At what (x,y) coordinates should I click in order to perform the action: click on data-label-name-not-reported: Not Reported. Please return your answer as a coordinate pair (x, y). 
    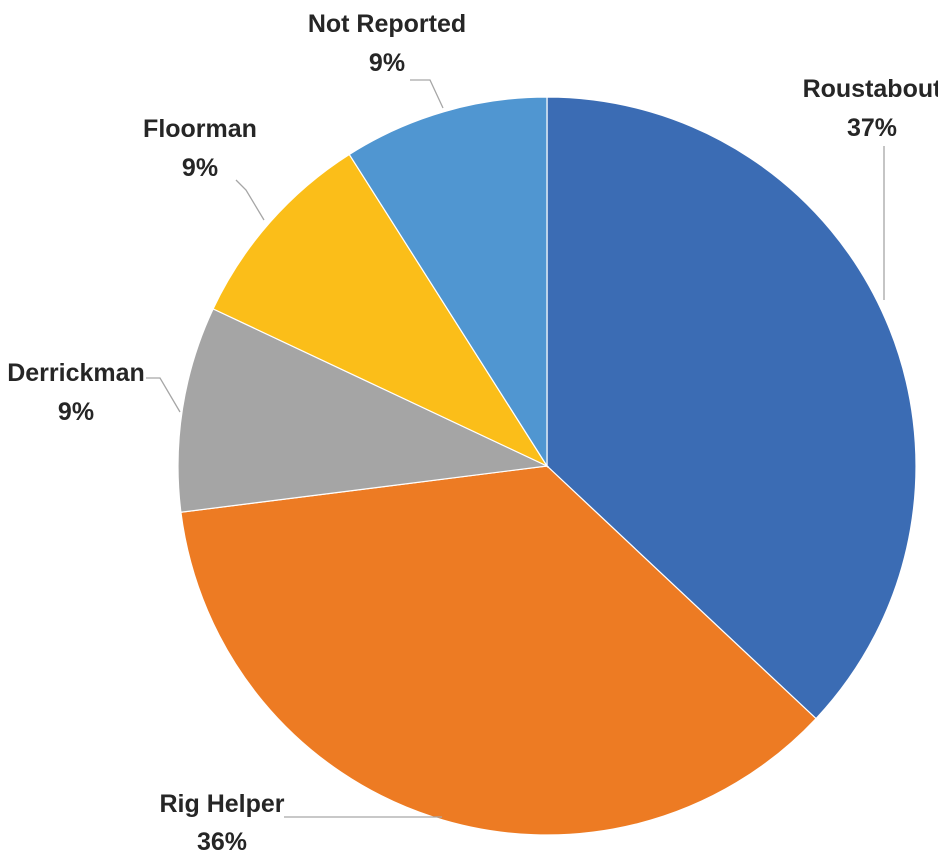
    Looking at the image, I should click on (387, 24).